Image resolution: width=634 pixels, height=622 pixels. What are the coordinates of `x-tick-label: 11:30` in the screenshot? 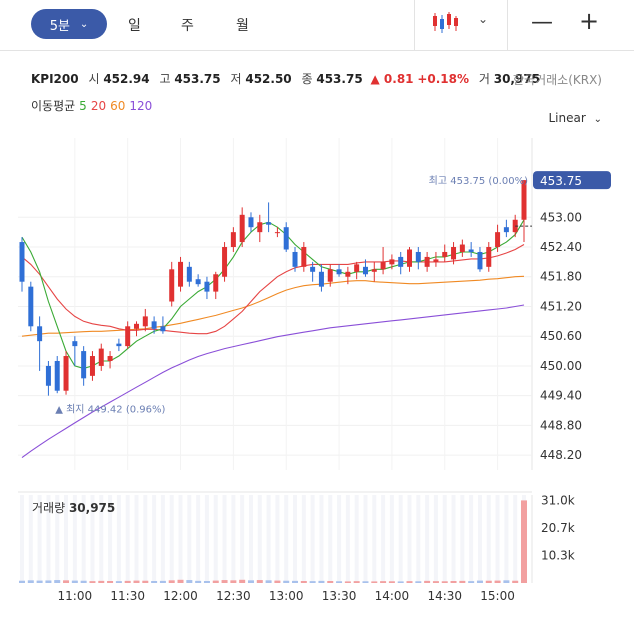 It's located at (127, 596).